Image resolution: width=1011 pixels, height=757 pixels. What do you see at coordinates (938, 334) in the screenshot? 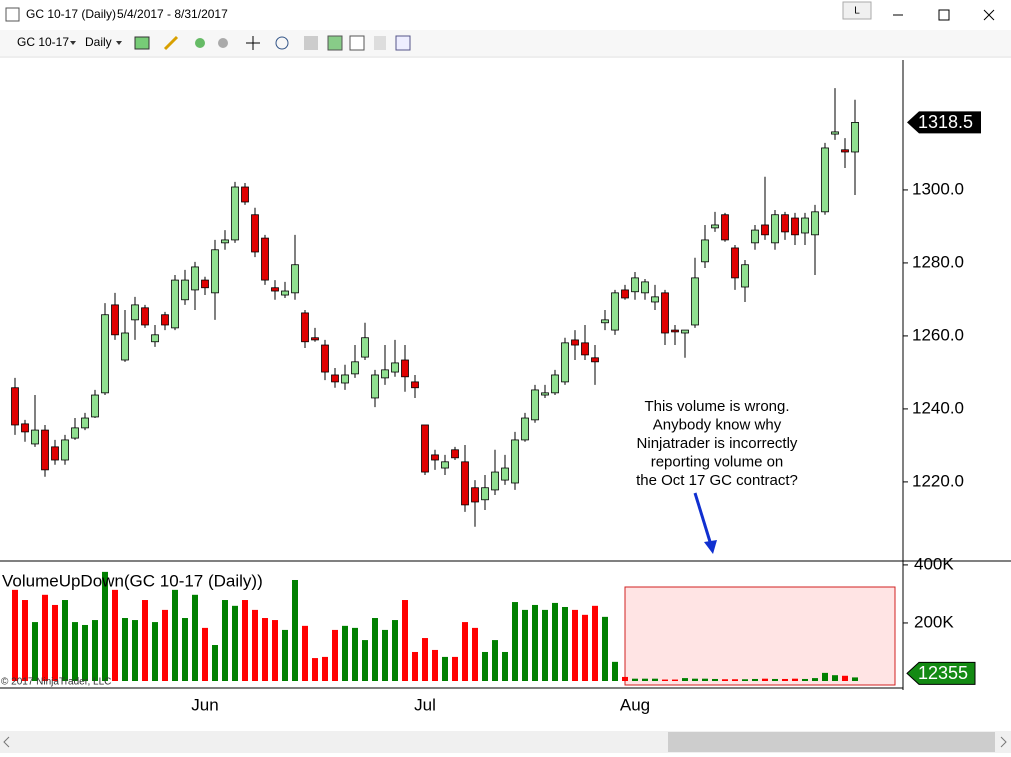
I see `y-tick-label: 1260.0` at bounding box center [938, 334].